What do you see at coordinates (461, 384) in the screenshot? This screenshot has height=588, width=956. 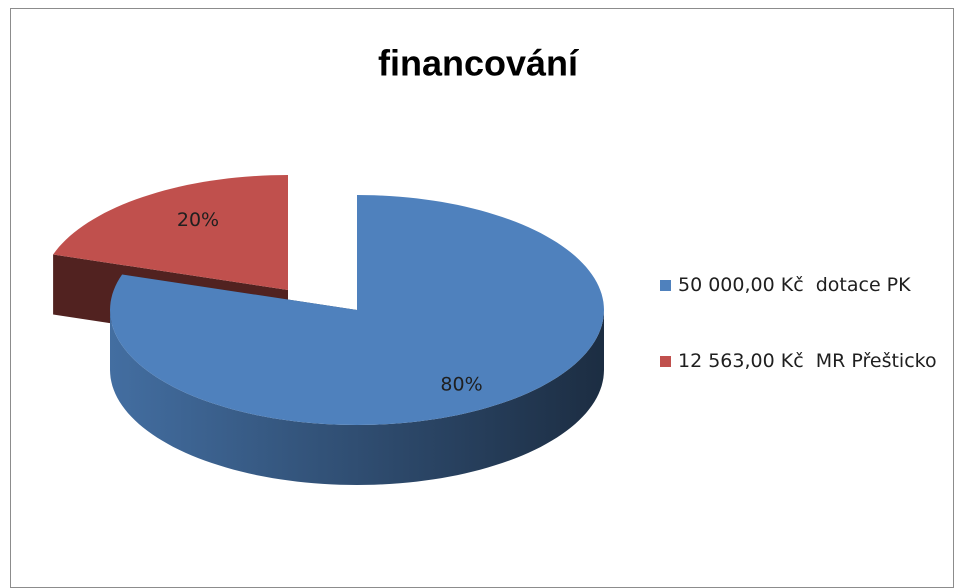 I see `data-label: 80%` at bounding box center [461, 384].